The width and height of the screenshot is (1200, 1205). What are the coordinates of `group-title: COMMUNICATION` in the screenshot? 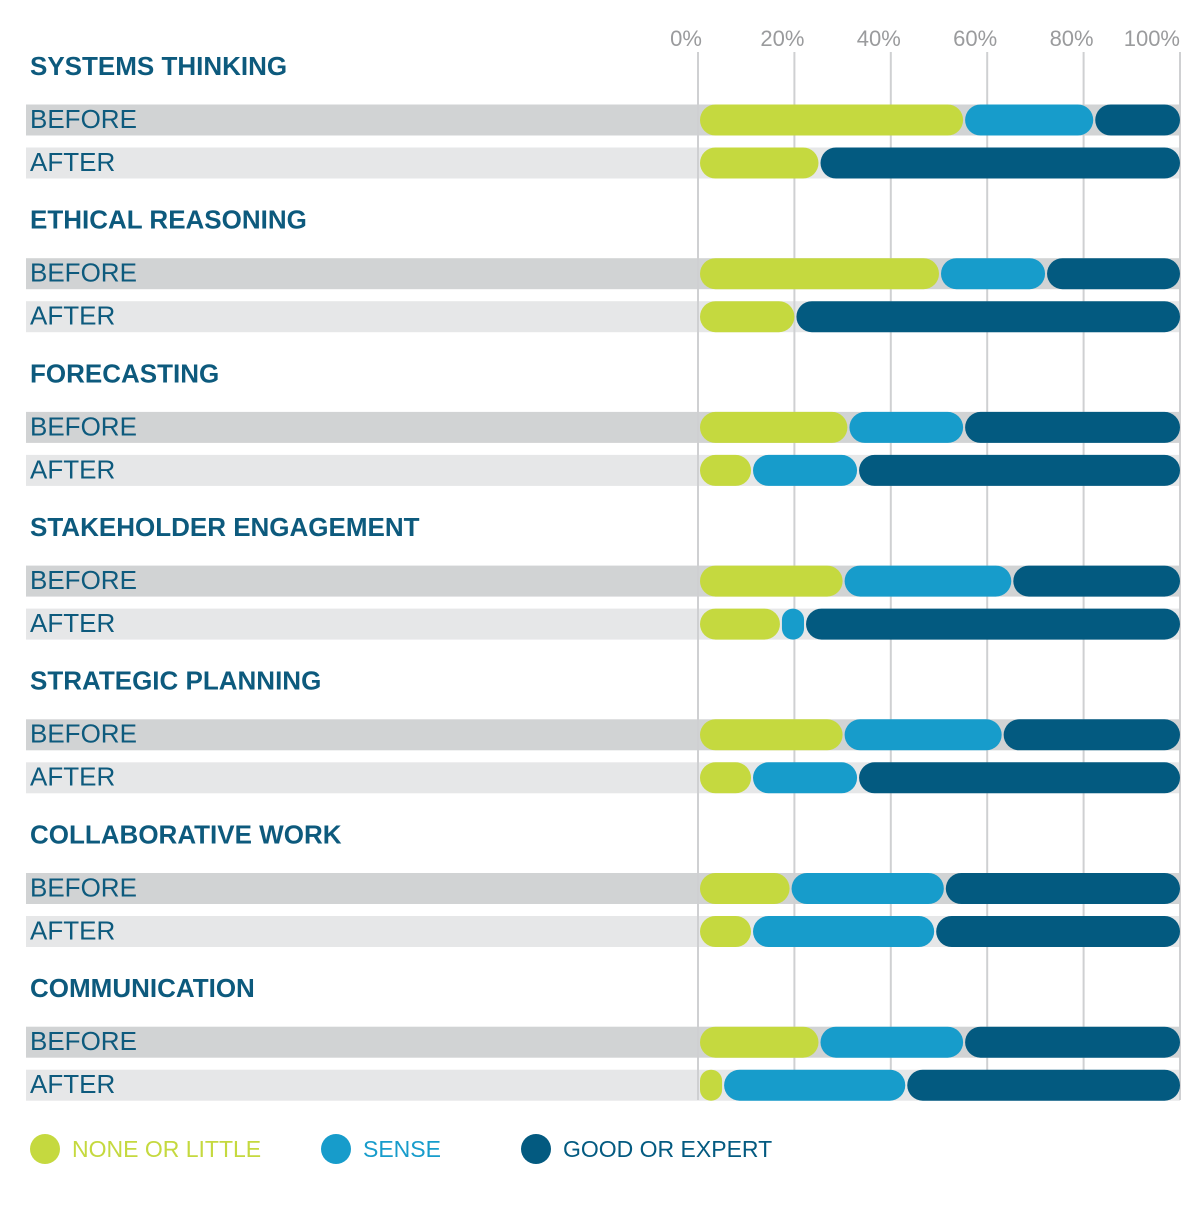 It's located at (142, 988).